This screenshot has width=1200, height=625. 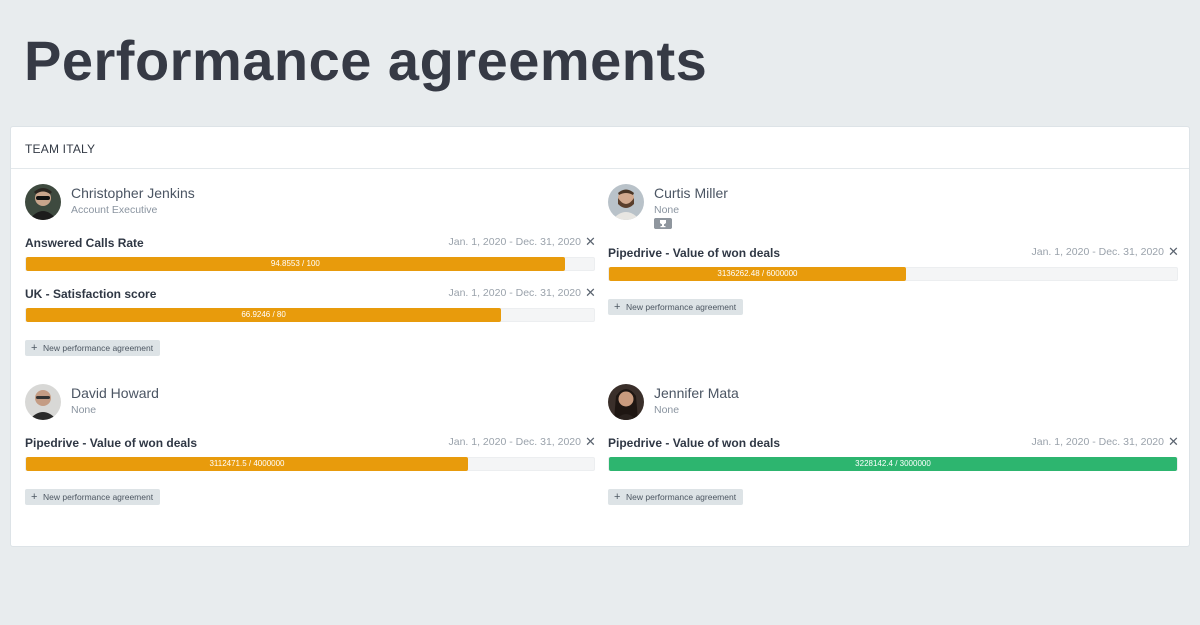 What do you see at coordinates (133, 193) in the screenshot?
I see `member-name: Christopher Jenkins` at bounding box center [133, 193].